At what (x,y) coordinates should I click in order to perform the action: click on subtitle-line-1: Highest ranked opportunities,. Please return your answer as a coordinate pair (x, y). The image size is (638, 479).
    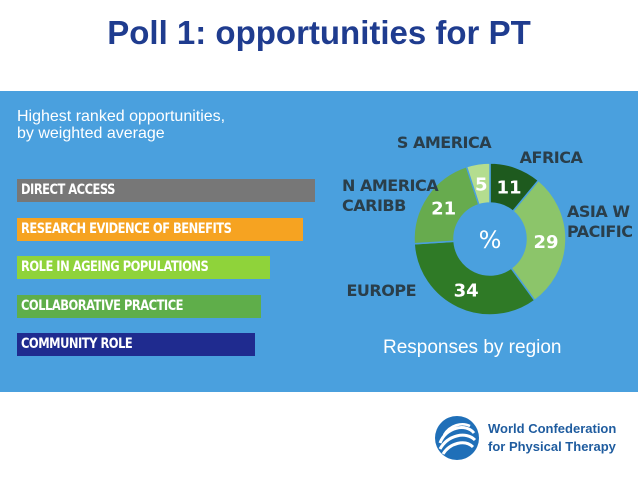
    Looking at the image, I should click on (121, 116).